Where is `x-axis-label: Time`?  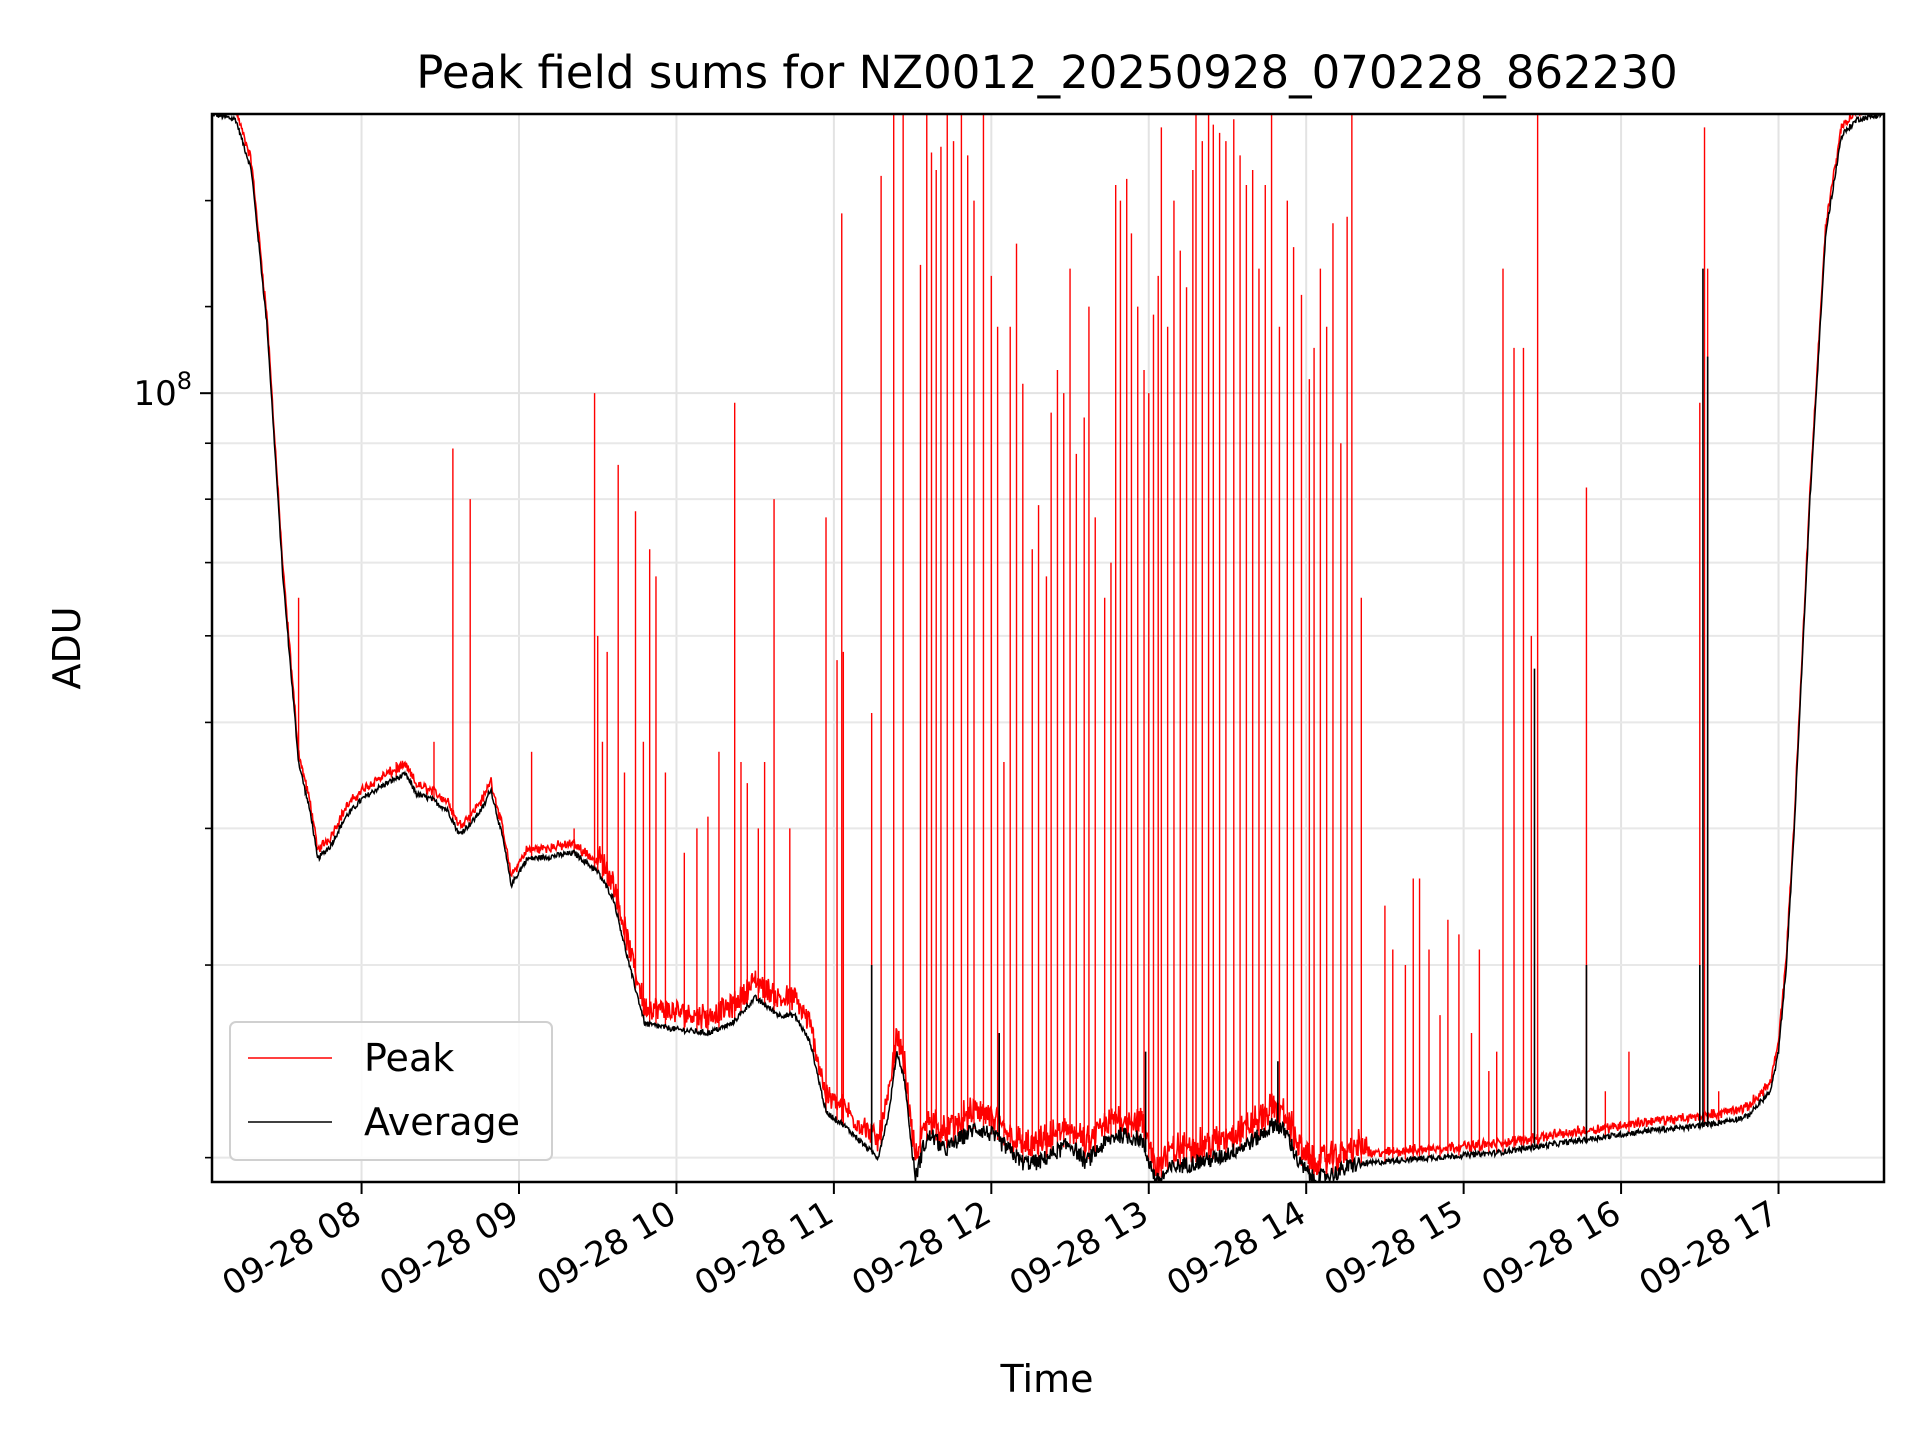 x-axis-label: Time is located at coordinates (1047, 1379).